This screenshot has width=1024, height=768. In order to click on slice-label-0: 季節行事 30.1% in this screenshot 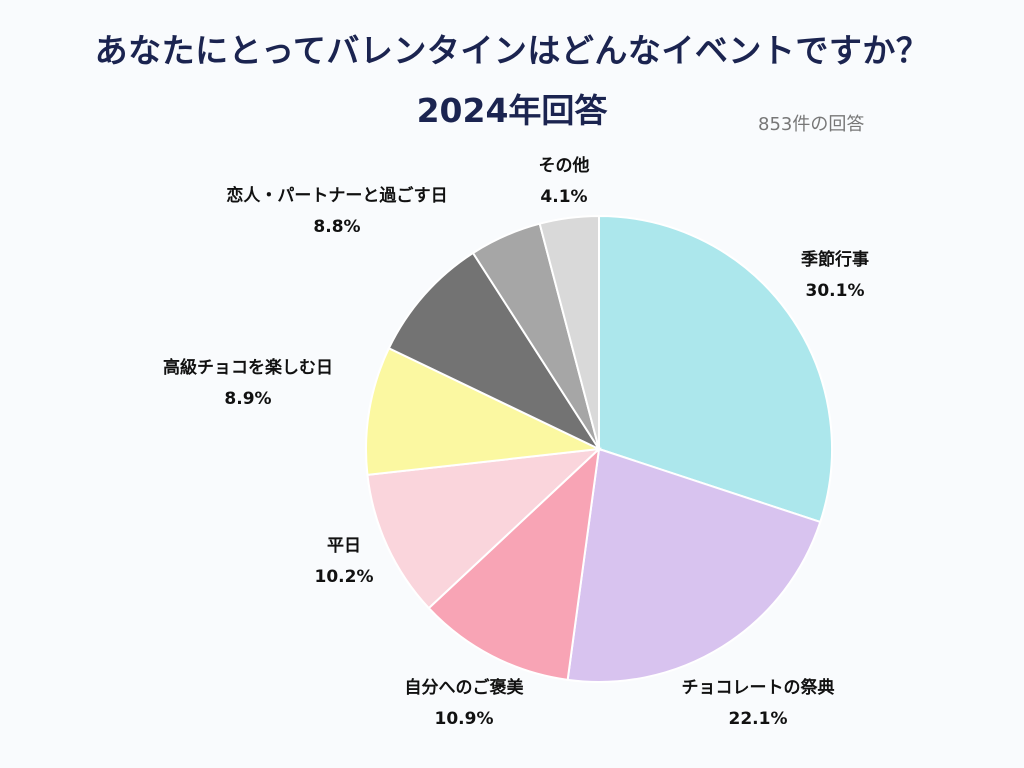, I will do `click(835, 276)`.